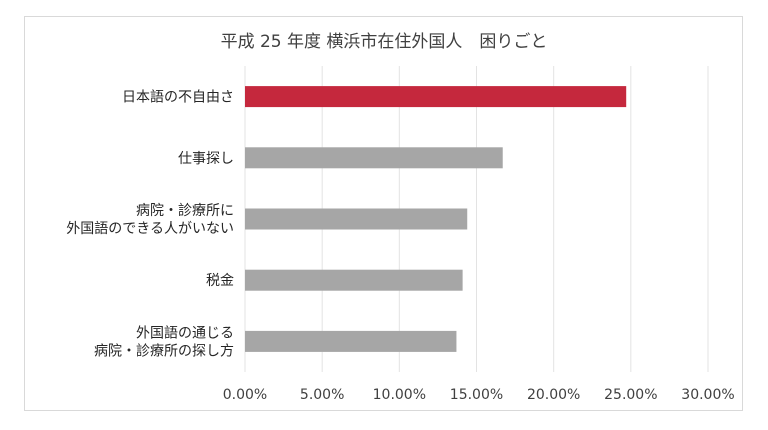  I want to click on x-tick-label: 15.00%, so click(476, 395).